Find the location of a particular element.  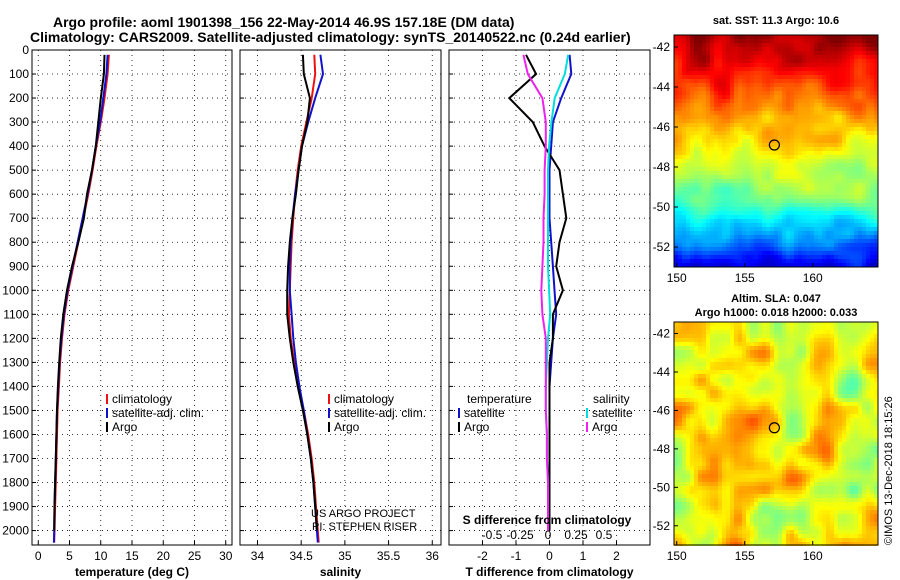

argo-float-position-marker is located at coordinates (774, 145).